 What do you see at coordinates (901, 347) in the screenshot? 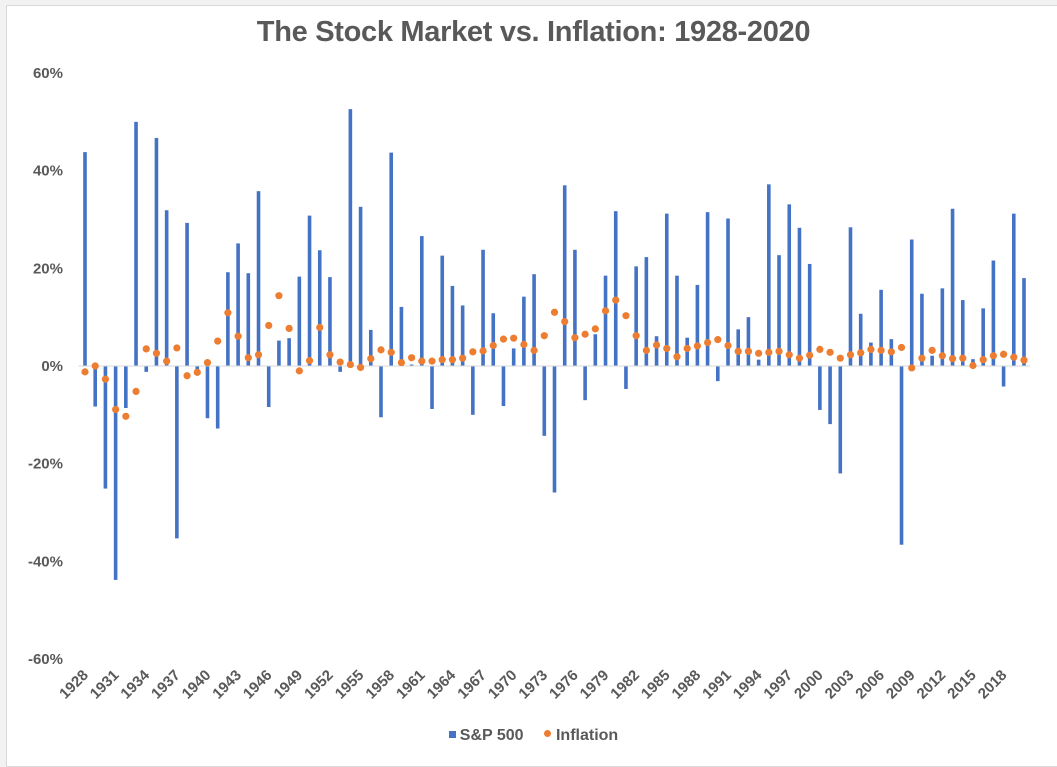
I see `point-inflation-2008` at bounding box center [901, 347].